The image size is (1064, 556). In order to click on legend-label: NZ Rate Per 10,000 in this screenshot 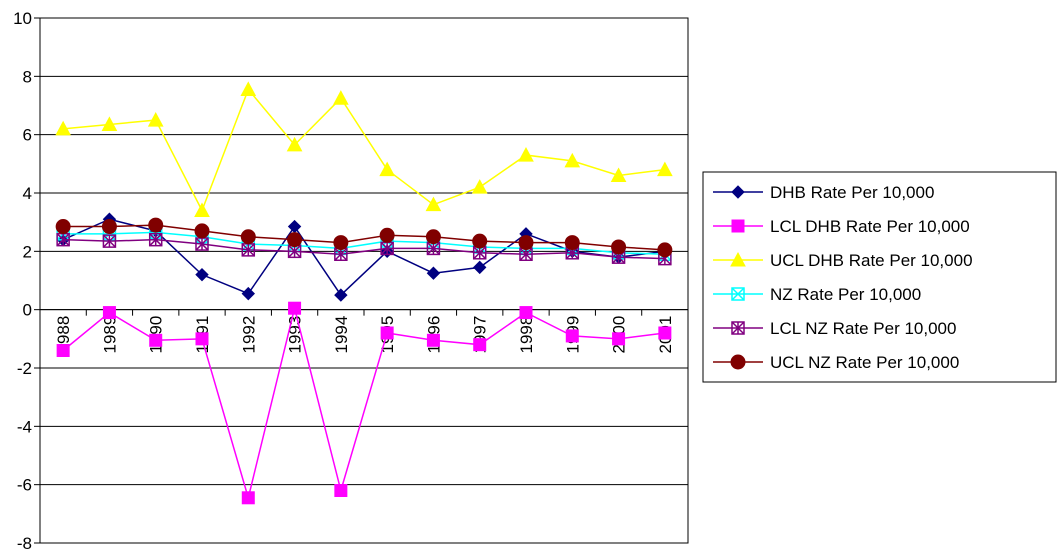, I will do `click(845, 294)`.